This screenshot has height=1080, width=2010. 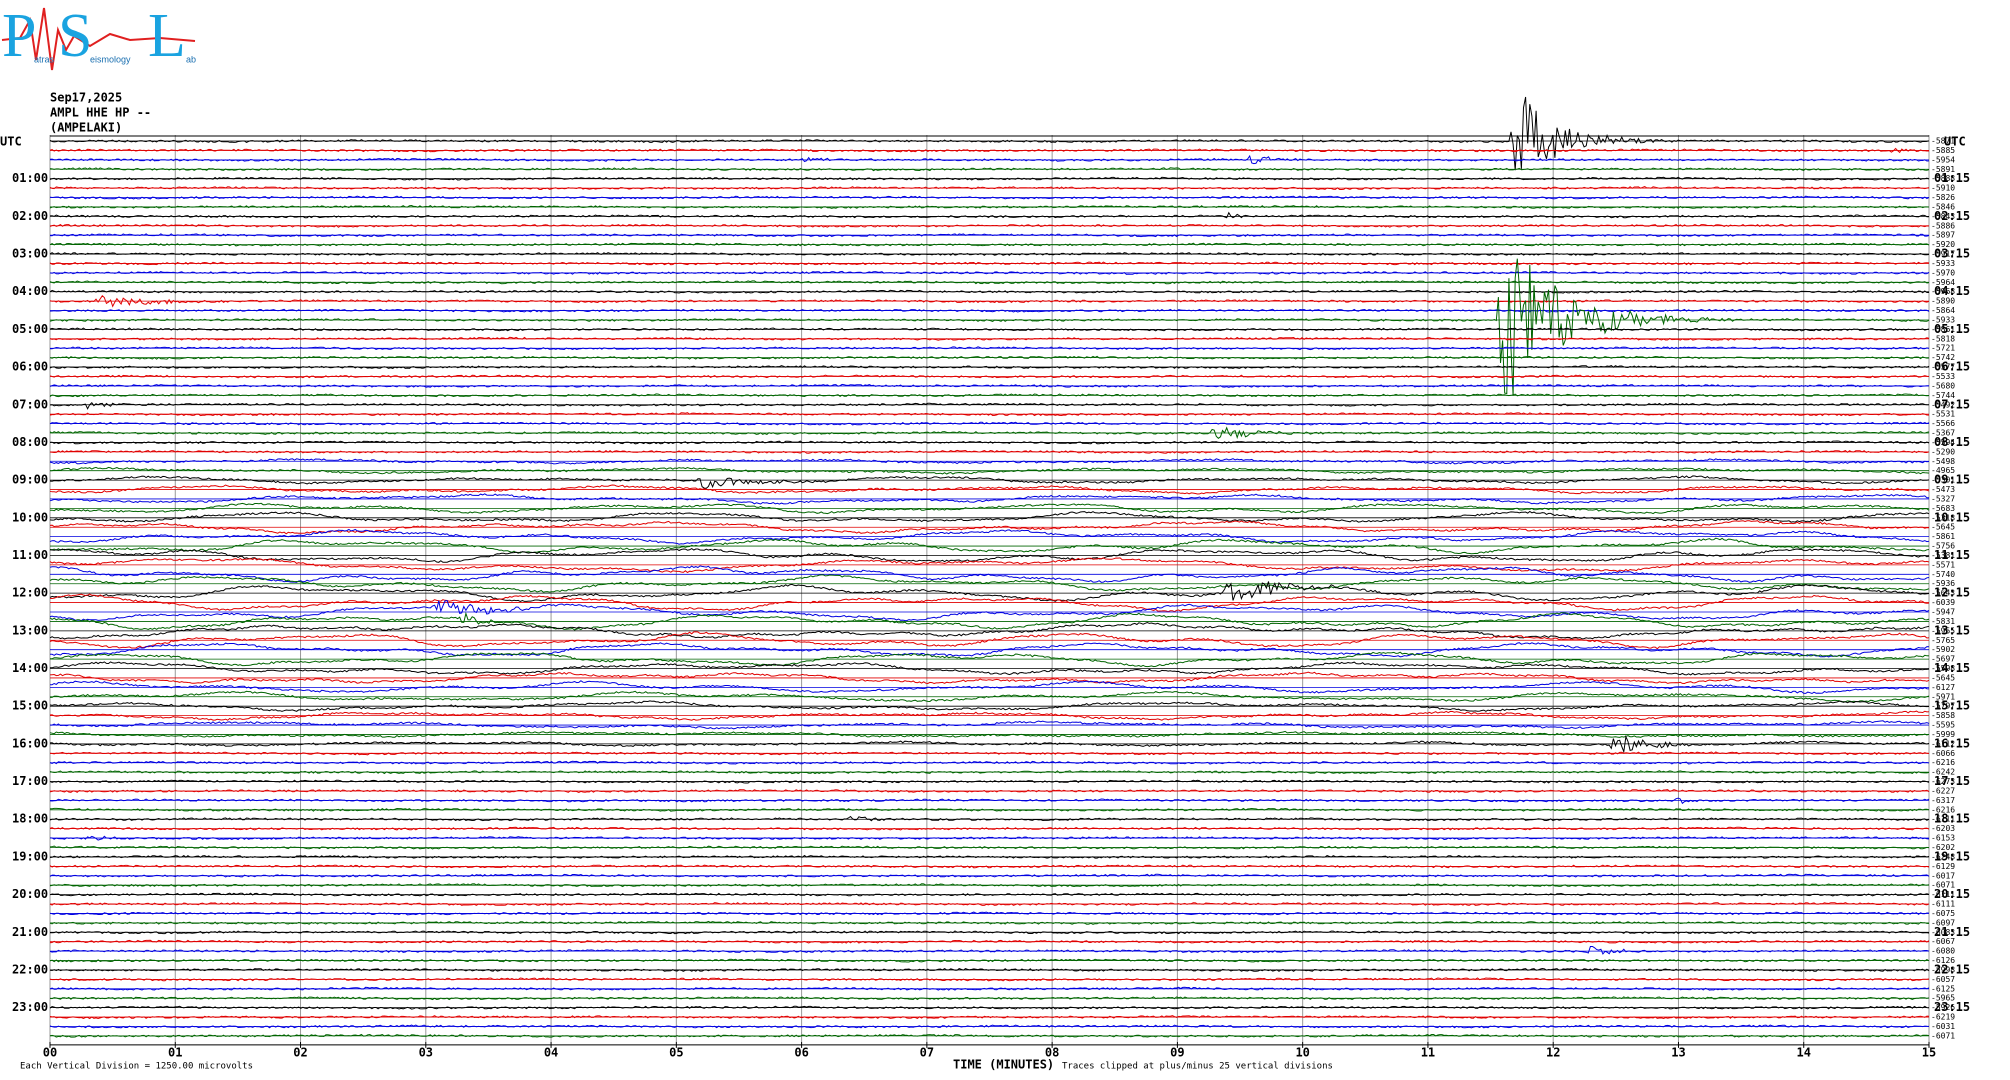 I want to click on hour-label-right: 08:15, so click(x=1952, y=442).